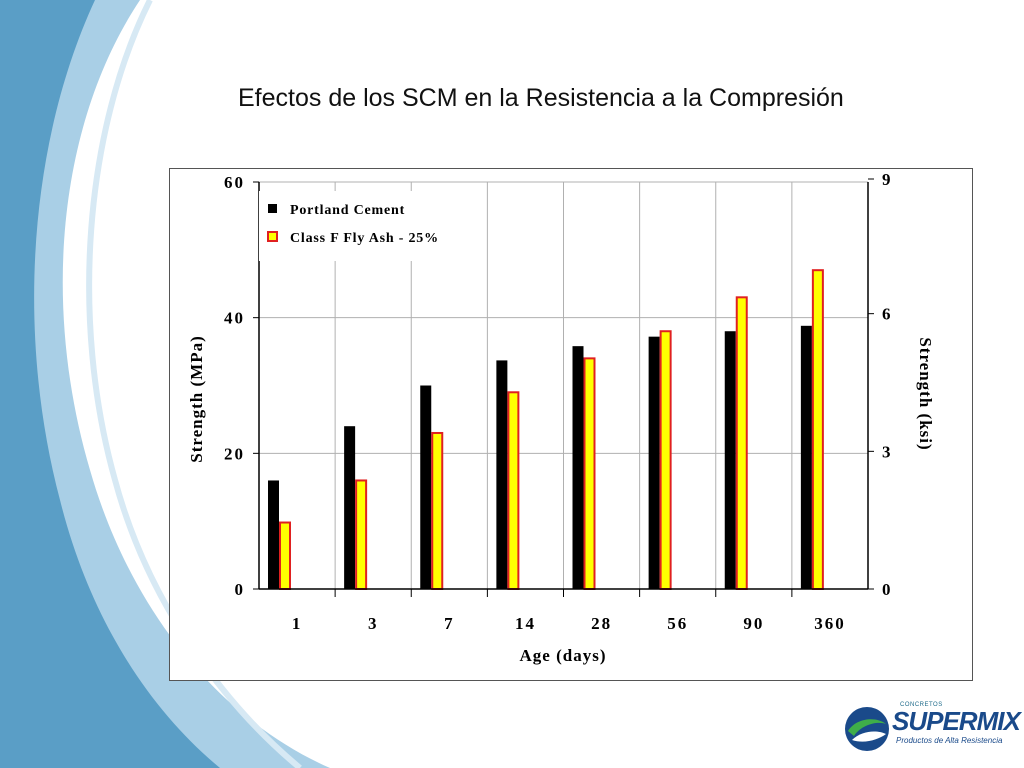 This screenshot has width=1024, height=768. I want to click on x-tick-label: 1, so click(297, 623).